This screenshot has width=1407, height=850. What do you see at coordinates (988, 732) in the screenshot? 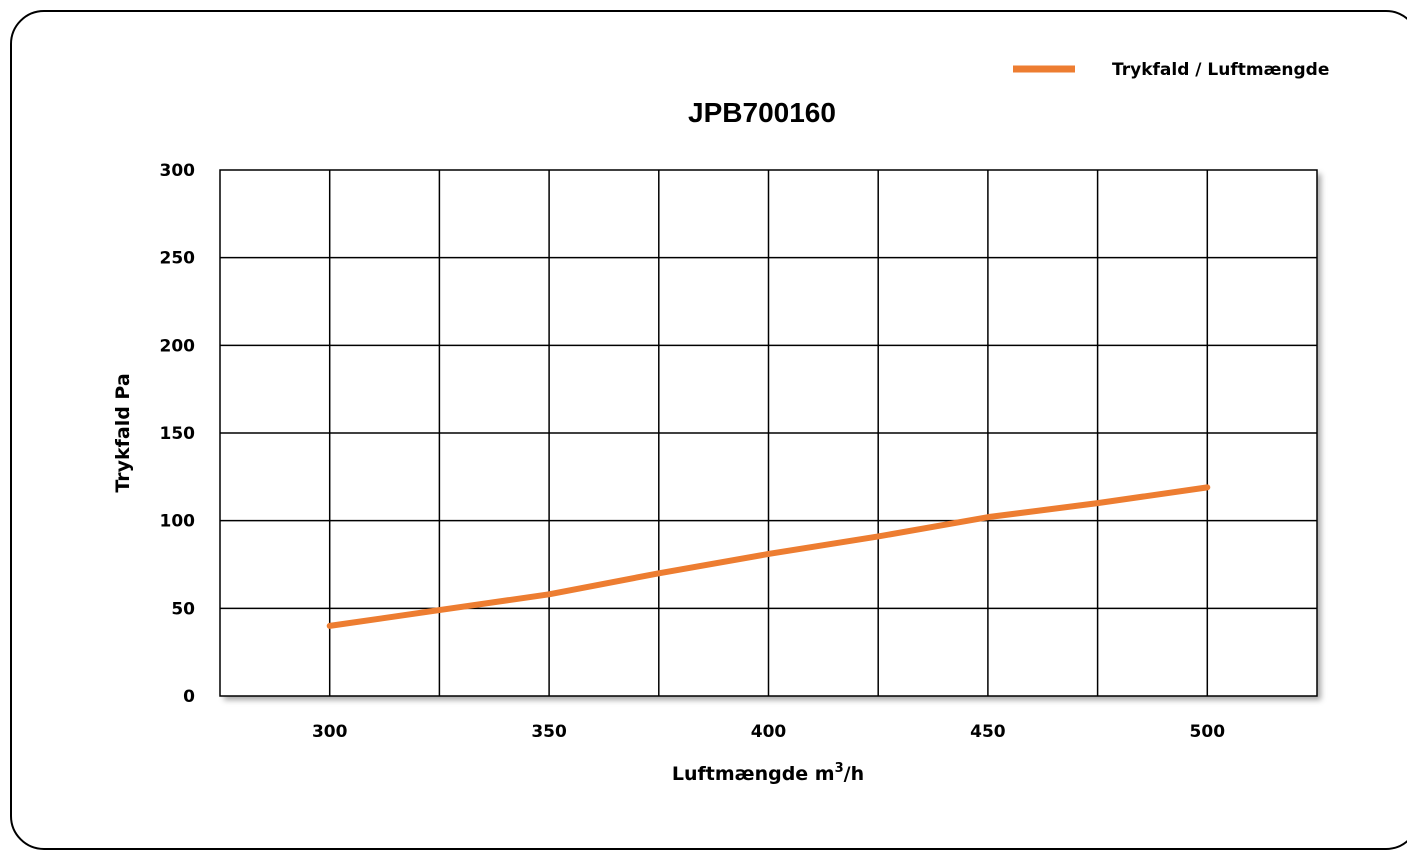
I see `x-tick-label-450: 450` at bounding box center [988, 732].